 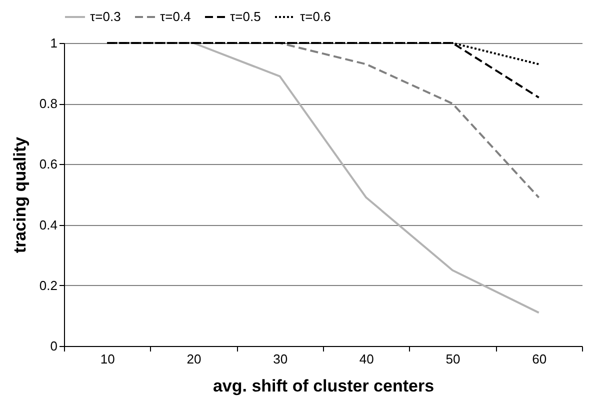 I want to click on legend-label: τ=0.5, so click(x=245, y=16).